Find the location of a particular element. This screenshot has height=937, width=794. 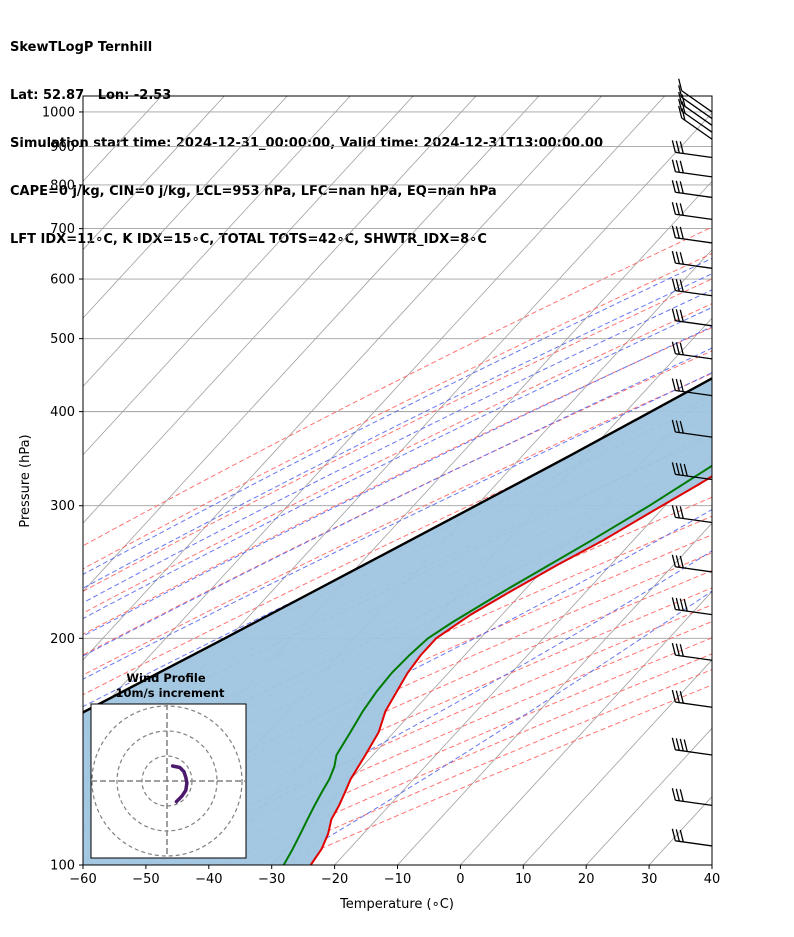

y-tick-label: 200 is located at coordinates (62, 639).